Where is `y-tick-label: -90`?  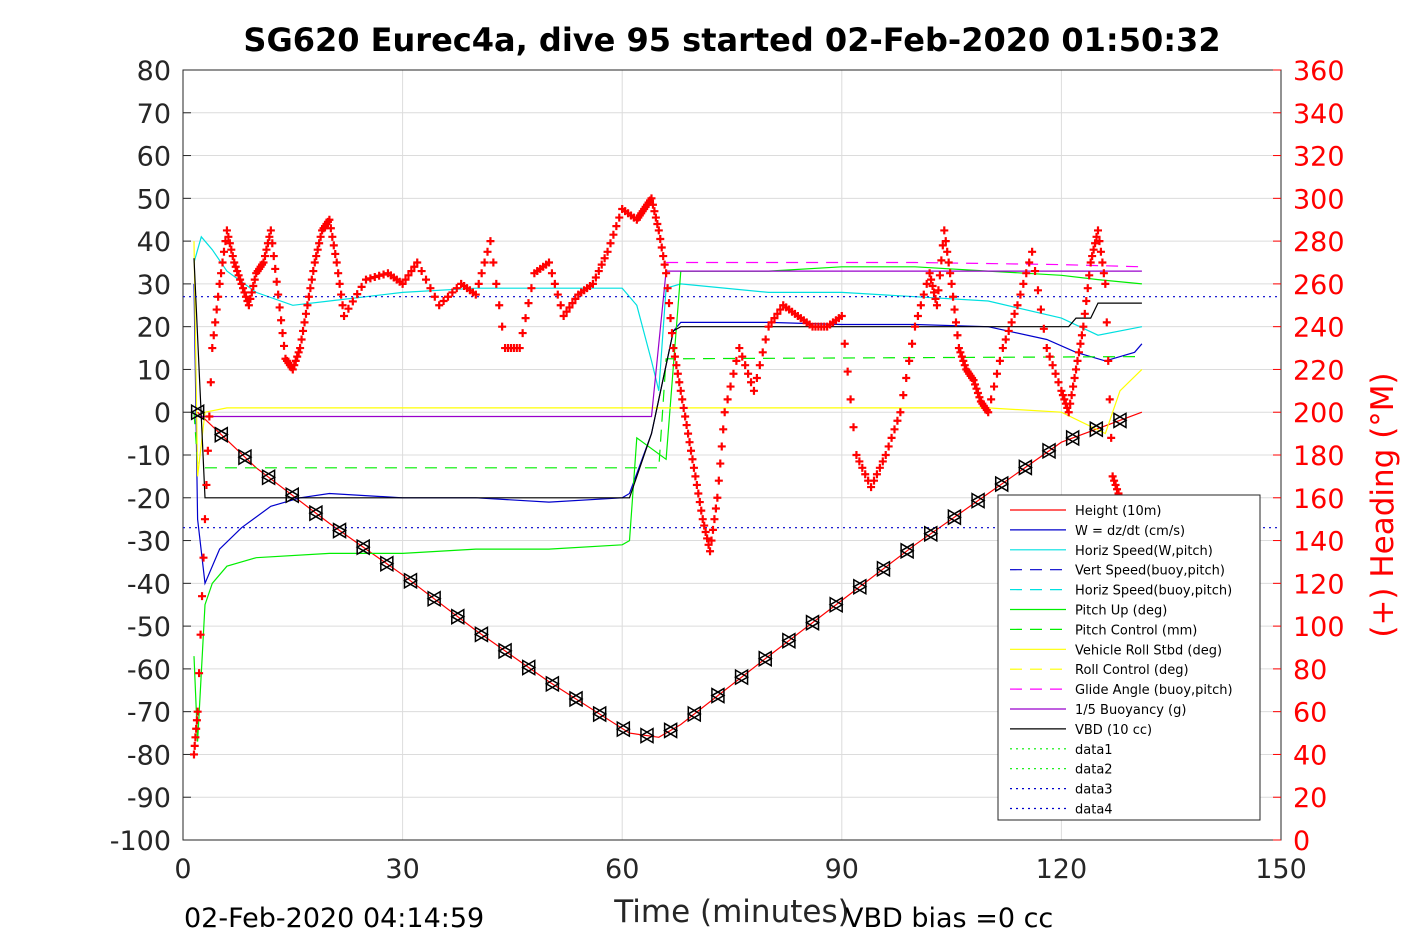 y-tick-label: -90 is located at coordinates (149, 798).